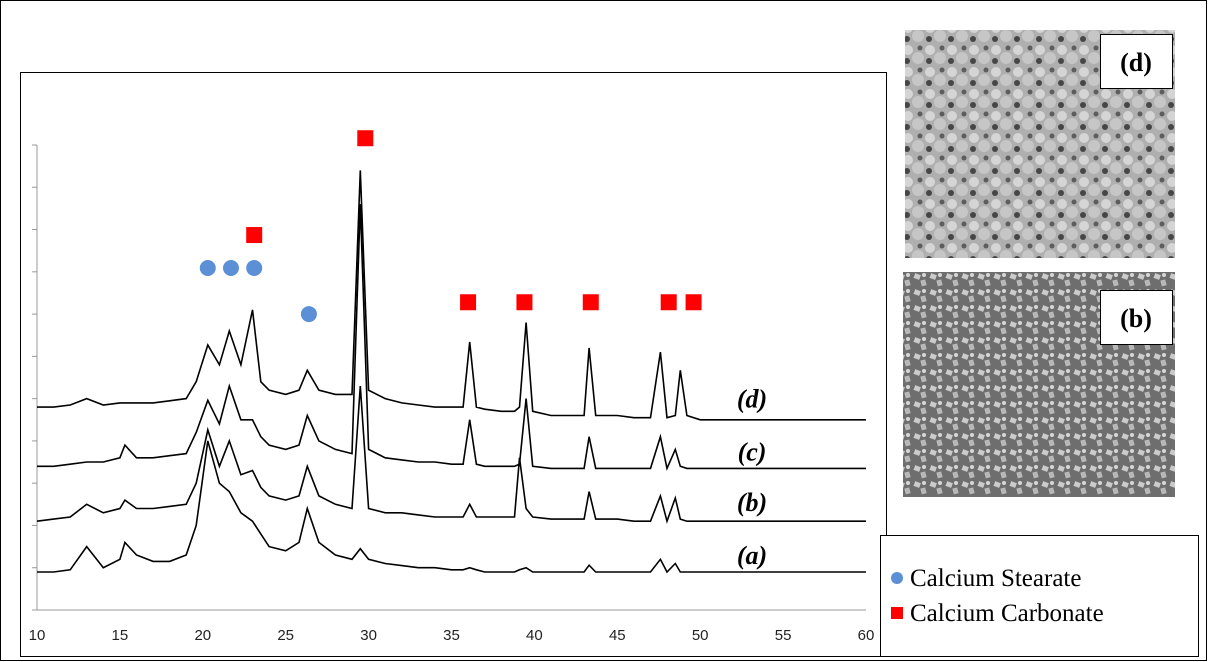 This screenshot has height=662, width=1208. Describe the element at coordinates (285, 635) in the screenshot. I see `x-tick-label: 25` at that location.